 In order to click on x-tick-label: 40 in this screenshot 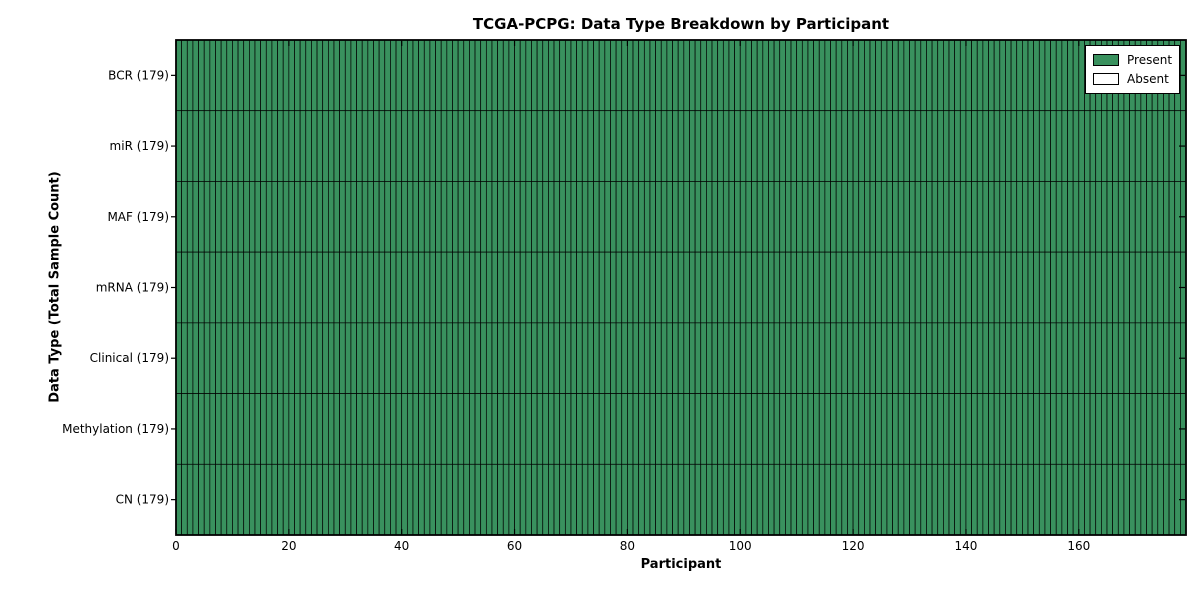, I will do `click(401, 546)`.